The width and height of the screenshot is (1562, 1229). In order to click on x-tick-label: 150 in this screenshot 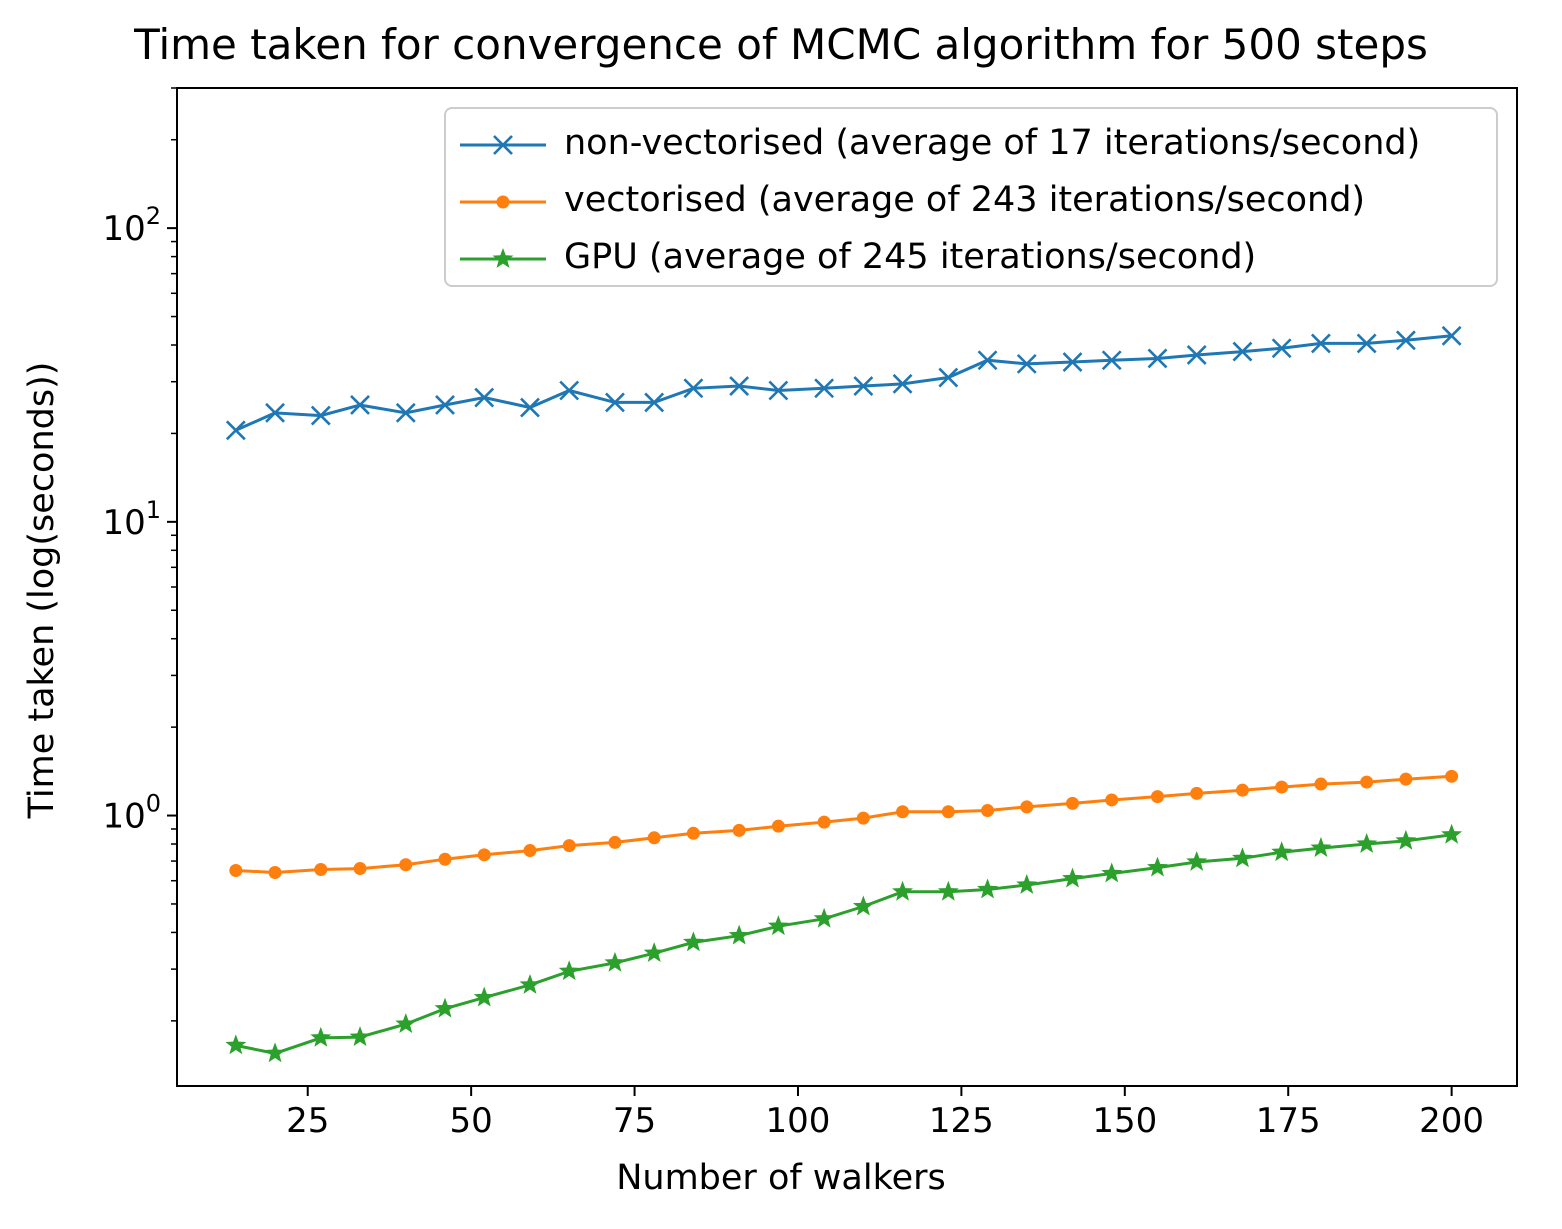, I will do `click(1124, 1121)`.